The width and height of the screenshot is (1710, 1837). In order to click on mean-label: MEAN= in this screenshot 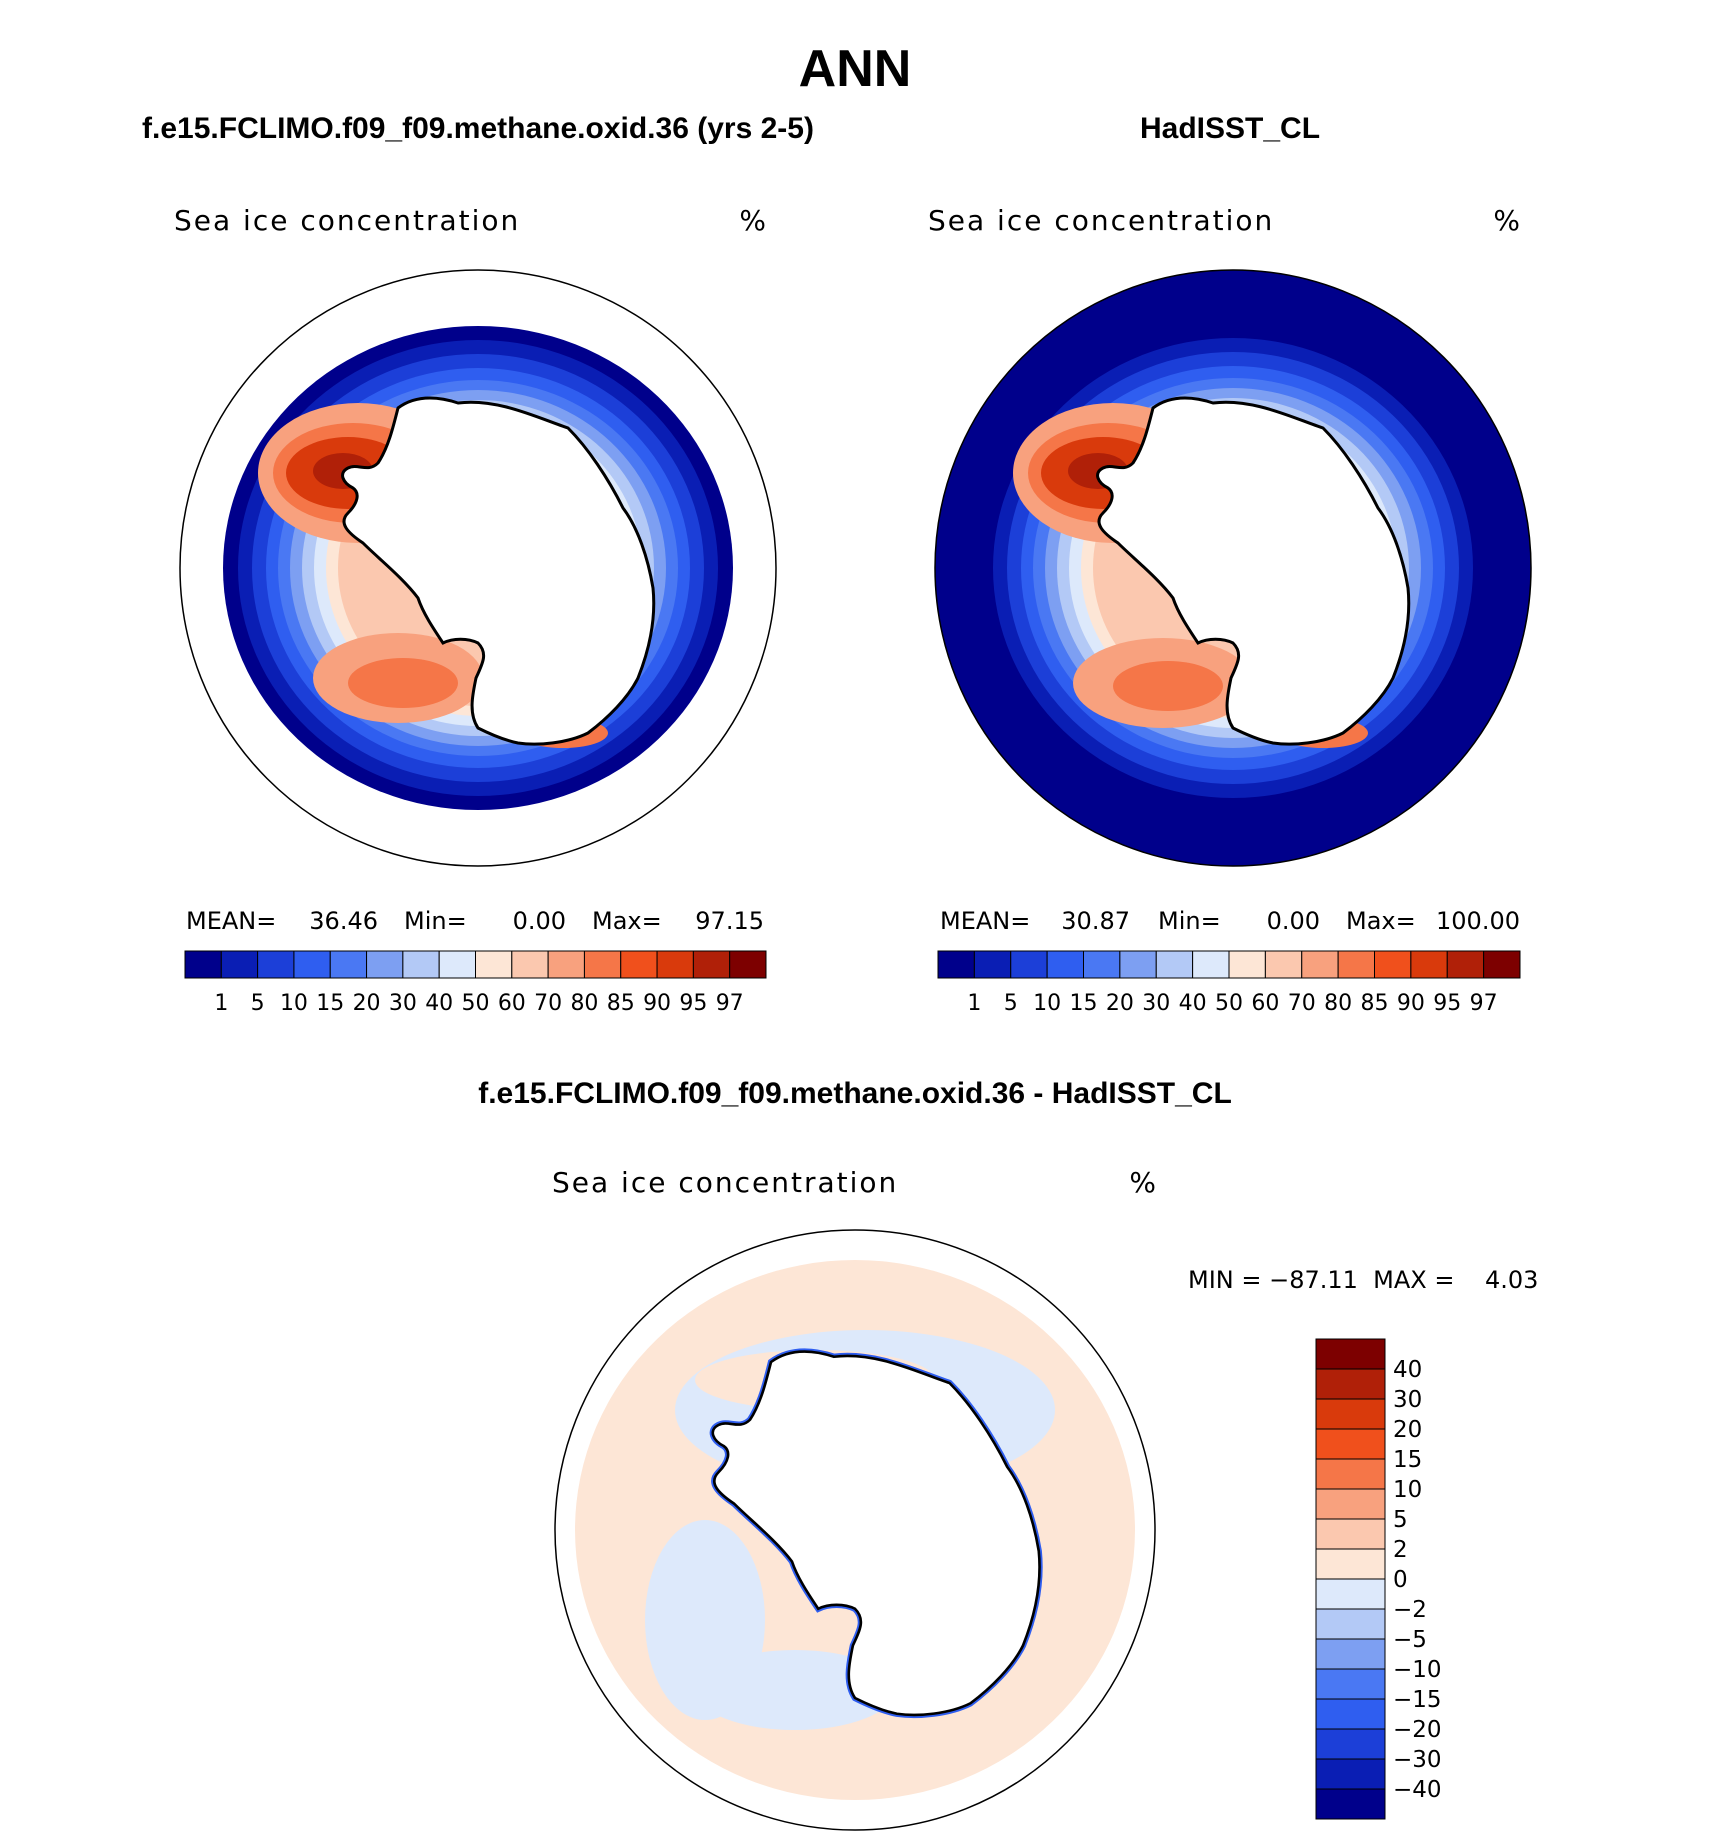, I will do `click(231, 921)`.